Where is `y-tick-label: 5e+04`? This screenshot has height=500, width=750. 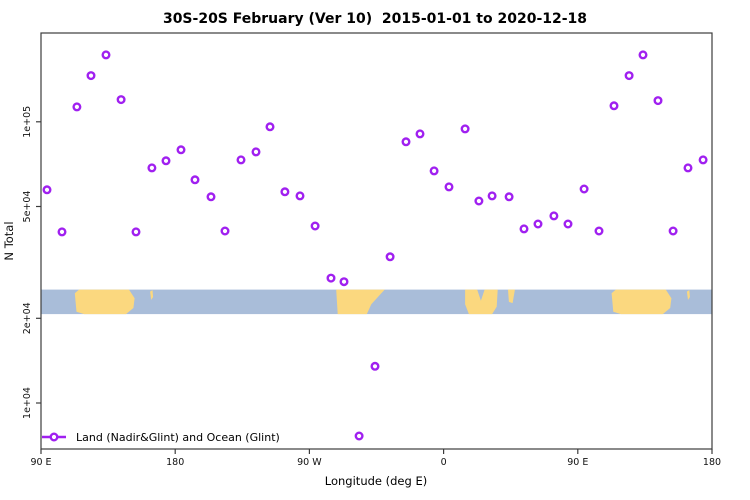 y-tick-label: 5e+04 is located at coordinates (27, 207).